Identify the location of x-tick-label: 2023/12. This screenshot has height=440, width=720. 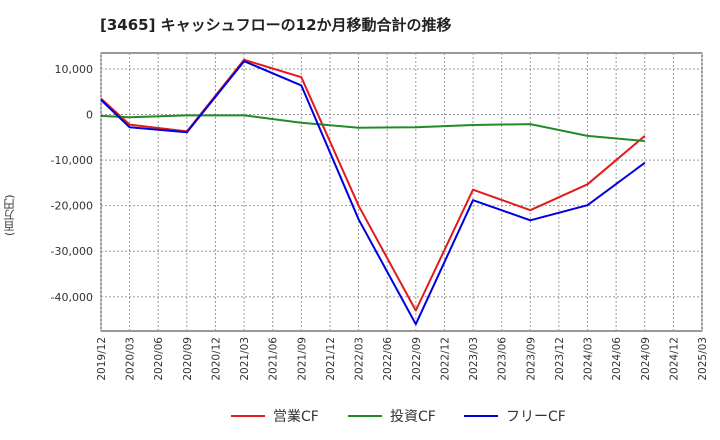
(560, 359).